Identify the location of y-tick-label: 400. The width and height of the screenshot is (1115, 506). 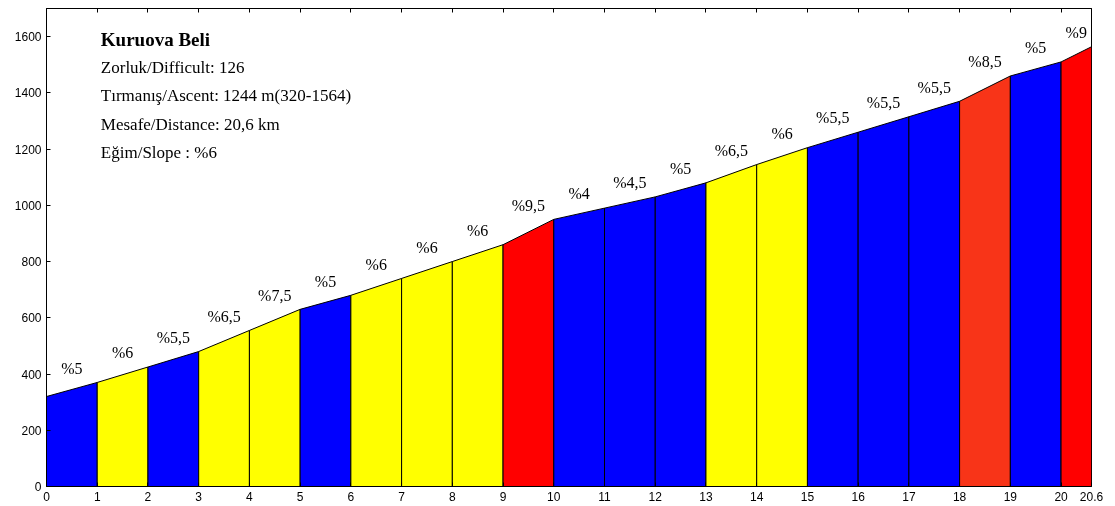
(31, 374).